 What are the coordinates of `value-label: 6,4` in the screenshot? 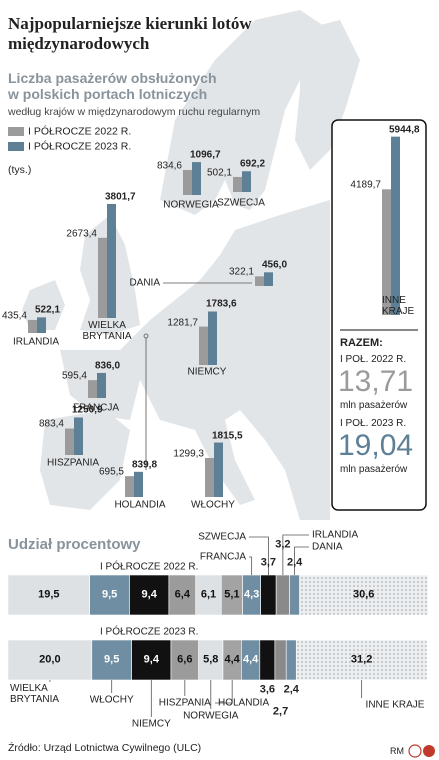 It's located at (182, 594).